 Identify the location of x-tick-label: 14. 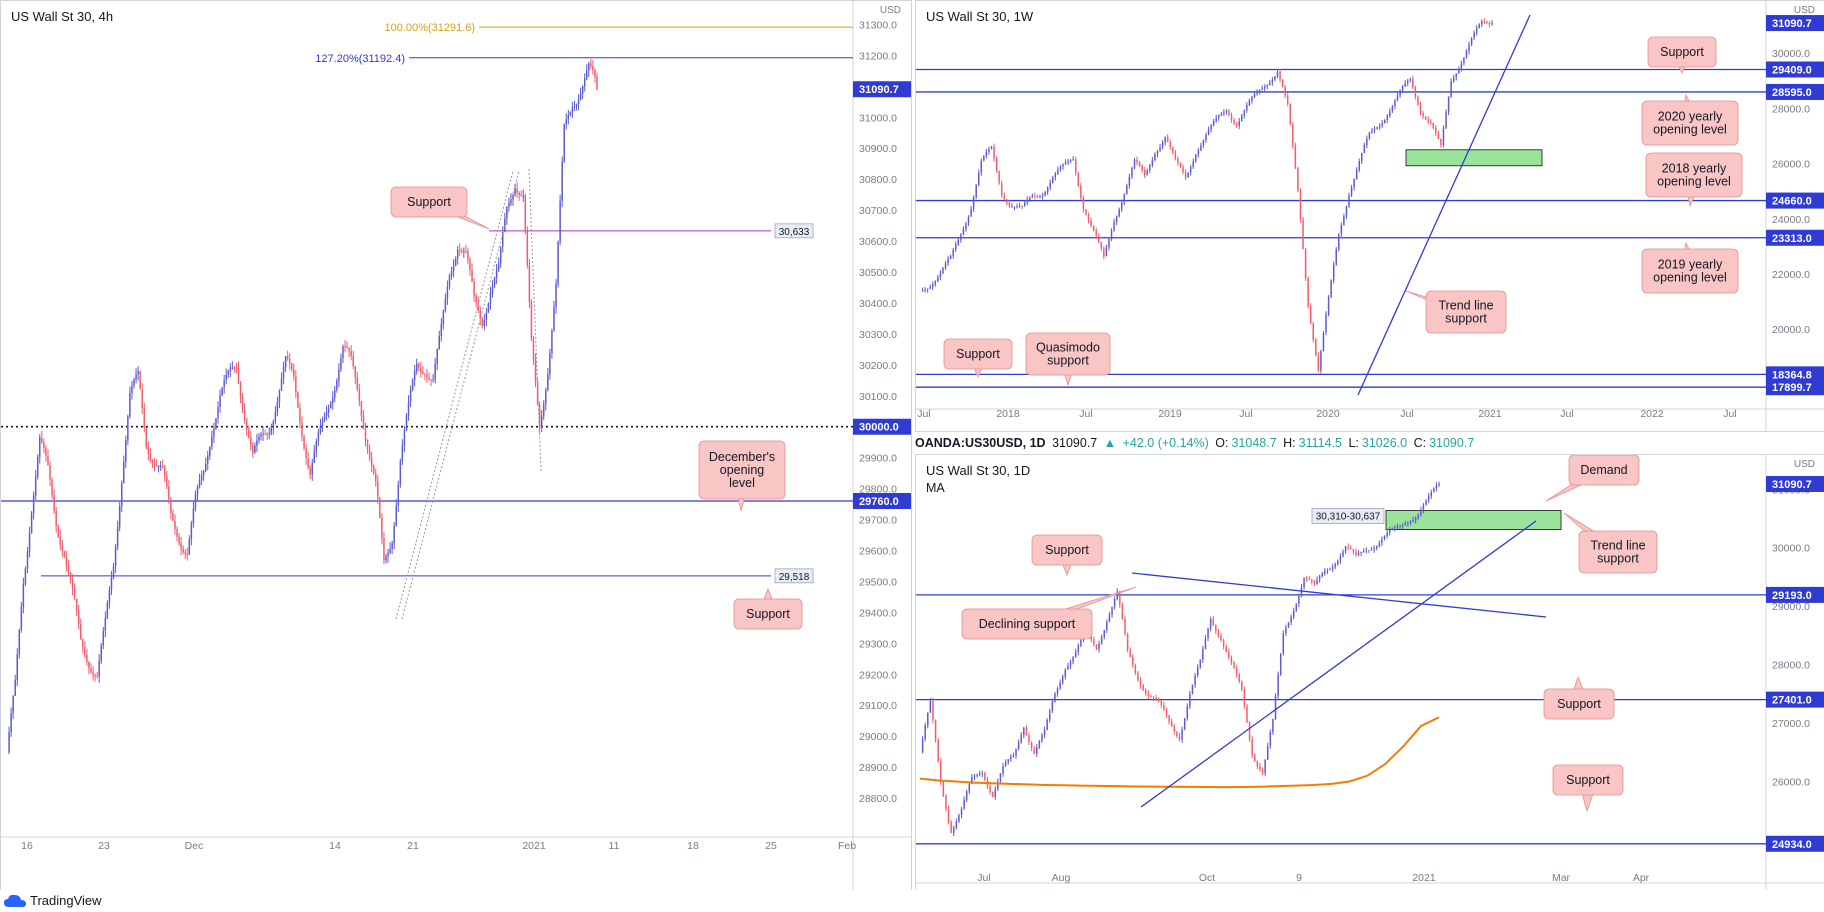
(335, 846).